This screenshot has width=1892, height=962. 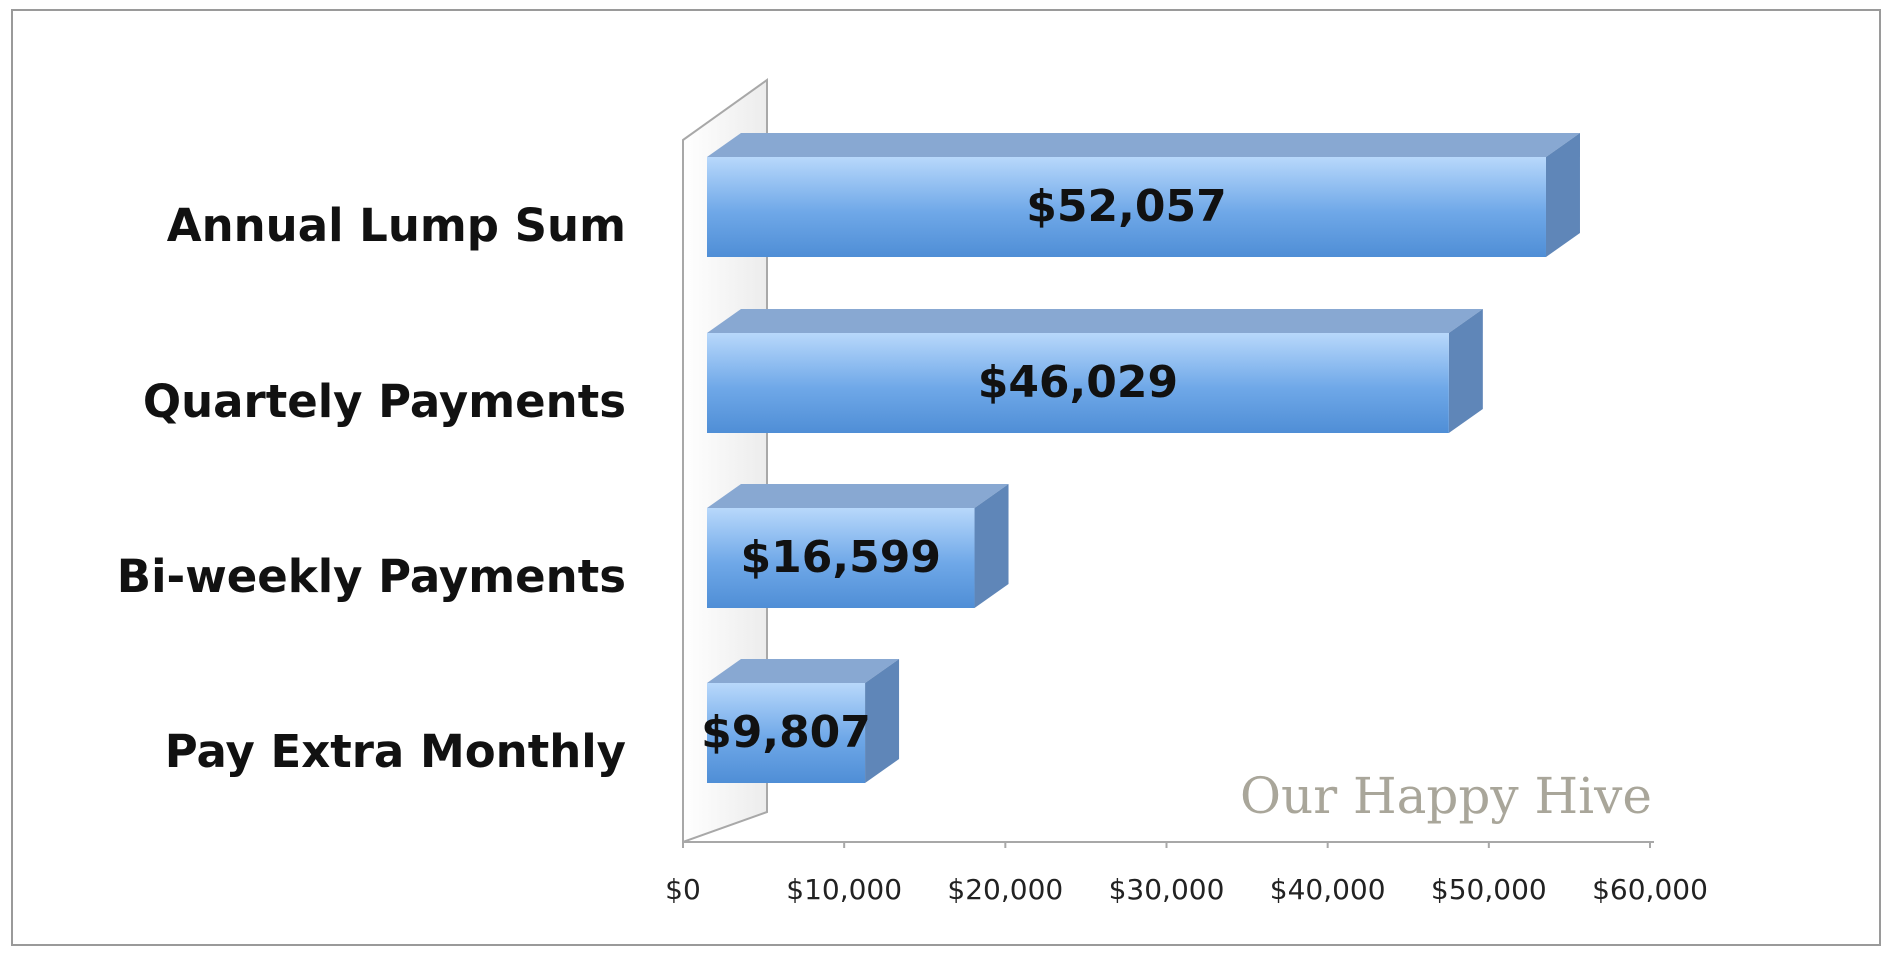 What do you see at coordinates (844, 889) in the screenshot?
I see `x-tick-label: $10,000` at bounding box center [844, 889].